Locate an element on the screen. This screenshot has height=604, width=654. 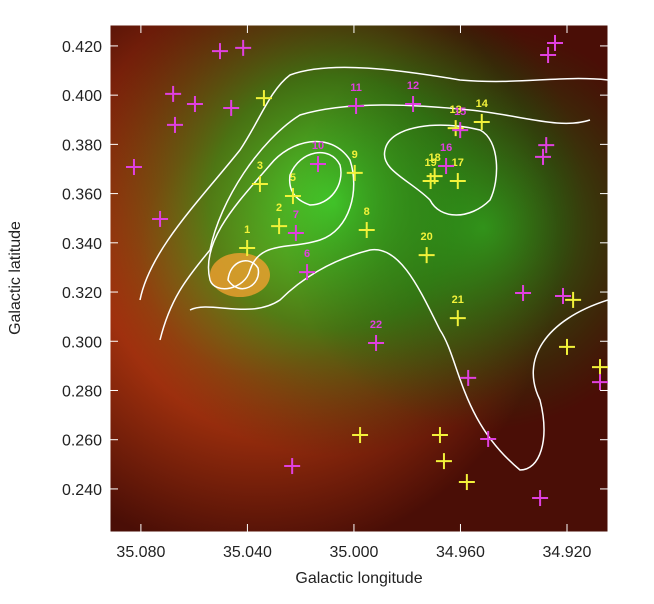
x-tick-label: 35.040 is located at coordinates (247, 552).